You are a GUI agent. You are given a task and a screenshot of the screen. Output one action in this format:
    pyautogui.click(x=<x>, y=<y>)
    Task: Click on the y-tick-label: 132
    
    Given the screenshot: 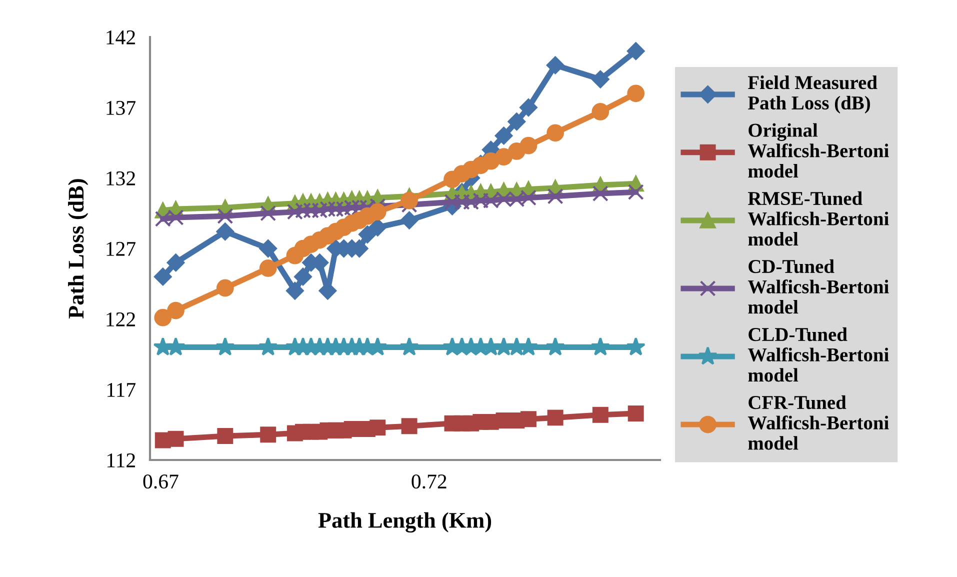 What is the action you would take?
    pyautogui.click(x=120, y=178)
    